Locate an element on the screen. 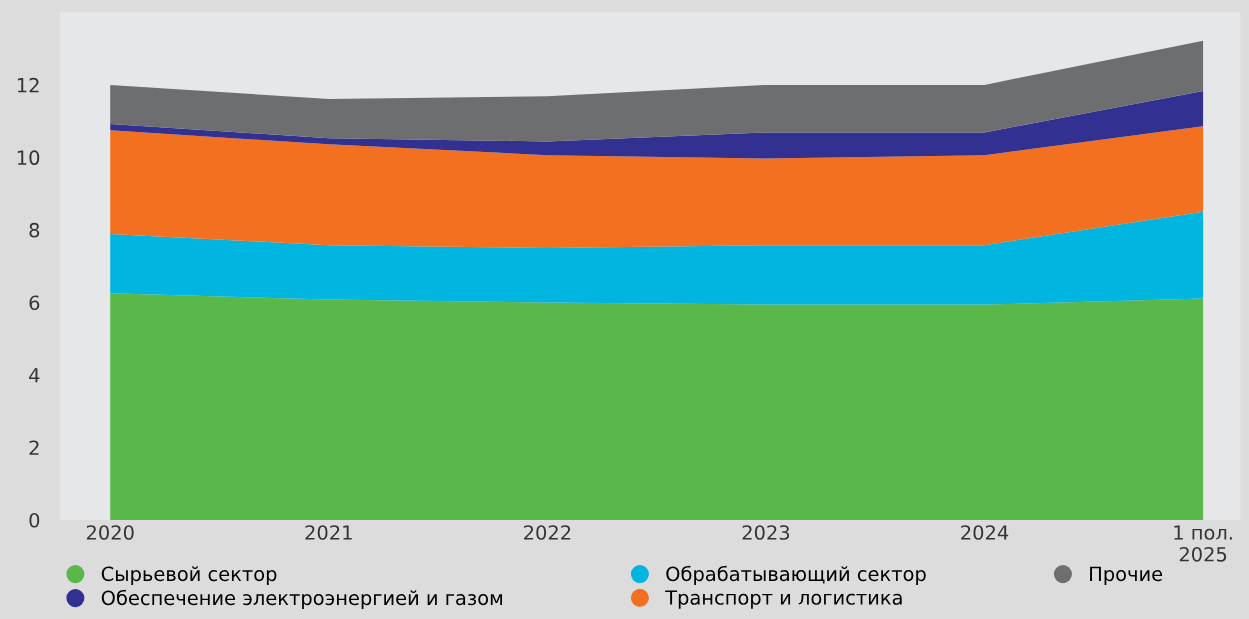  y-tick-label: 6 is located at coordinates (34, 303).